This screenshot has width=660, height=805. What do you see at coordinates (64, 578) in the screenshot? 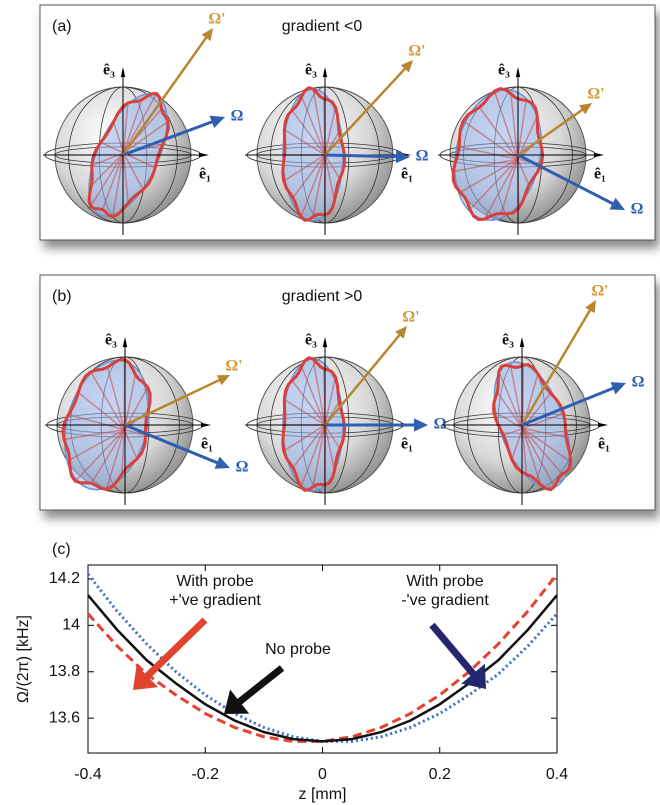
I see `y-tick-label: 14.2` at bounding box center [64, 578].